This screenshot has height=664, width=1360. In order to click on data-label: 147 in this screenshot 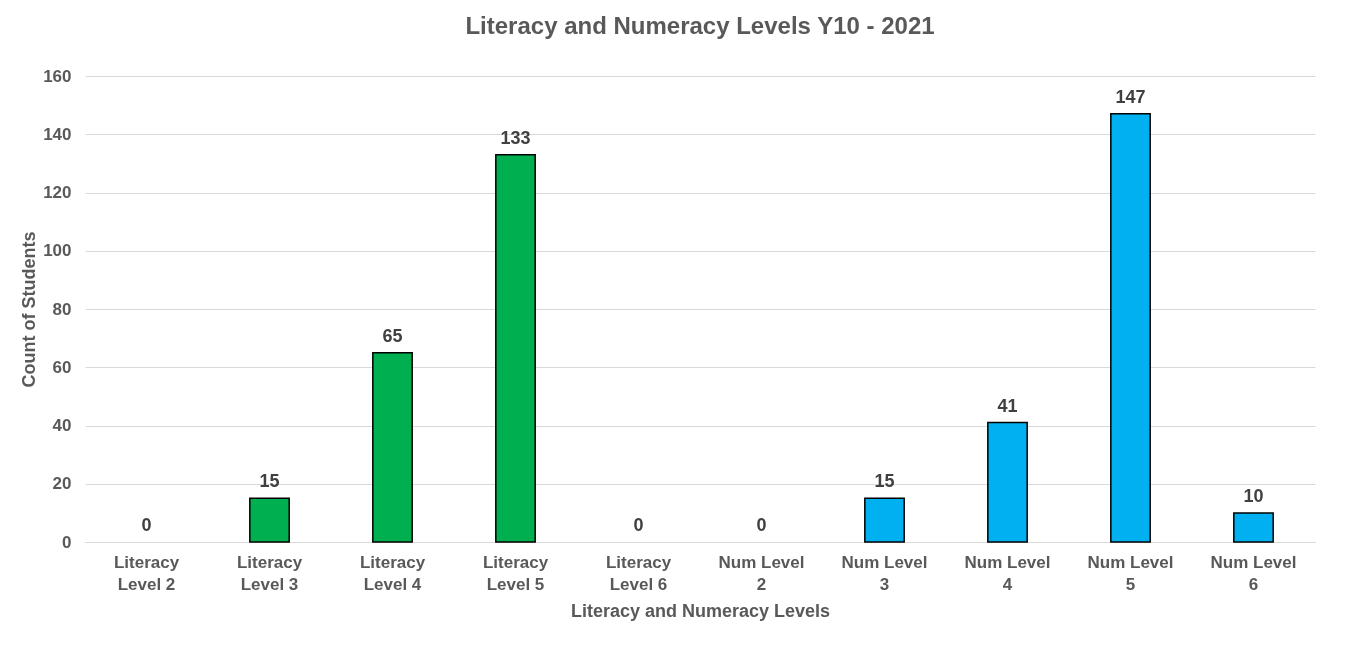, I will do `click(1130, 96)`.